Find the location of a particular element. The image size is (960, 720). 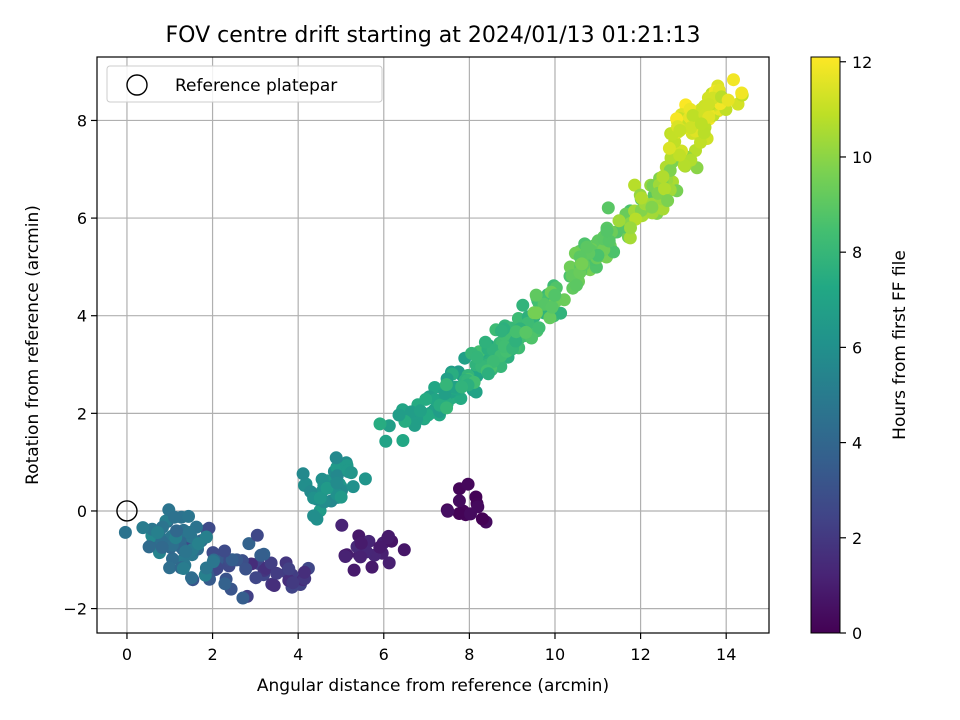

legend-box is located at coordinates (244, 84).